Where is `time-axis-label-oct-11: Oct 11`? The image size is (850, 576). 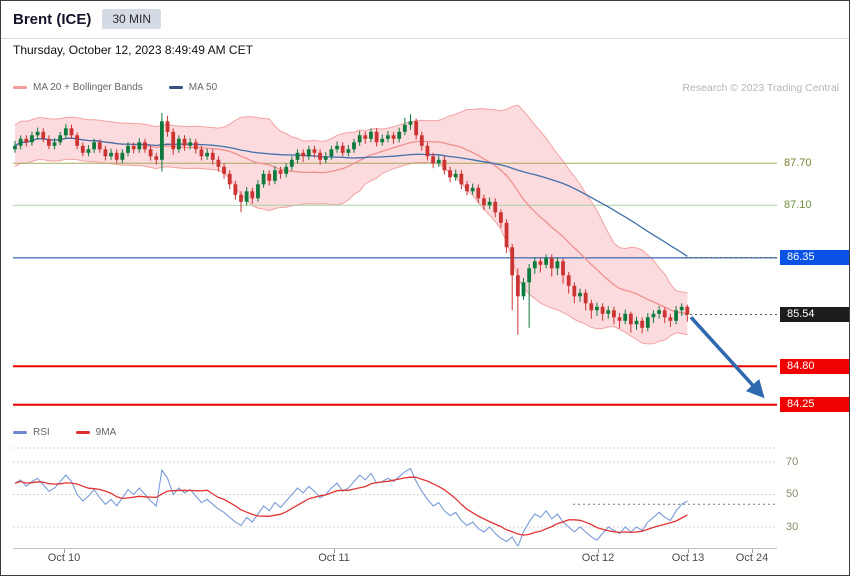
time-axis-label-oct-11: Oct 11 is located at coordinates (334, 558).